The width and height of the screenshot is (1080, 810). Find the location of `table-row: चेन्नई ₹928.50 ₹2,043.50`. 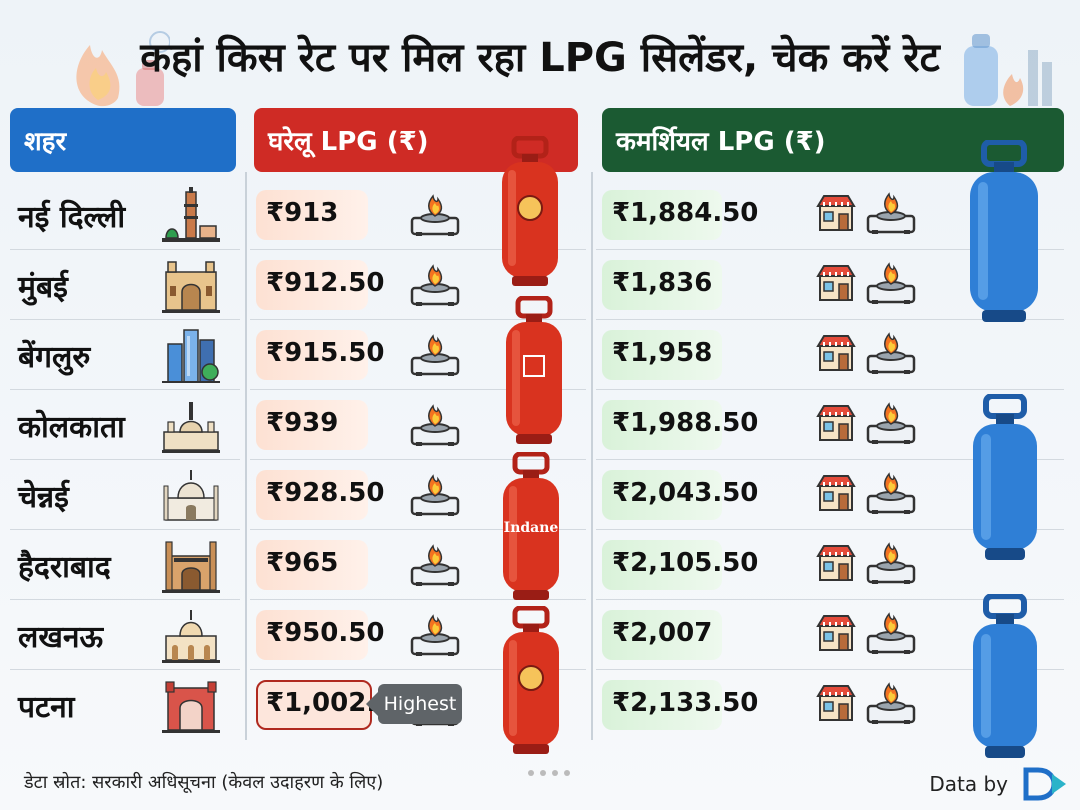

table-row: चेन्नई ₹928.50 ₹2,043.50 is located at coordinates (540, 495).